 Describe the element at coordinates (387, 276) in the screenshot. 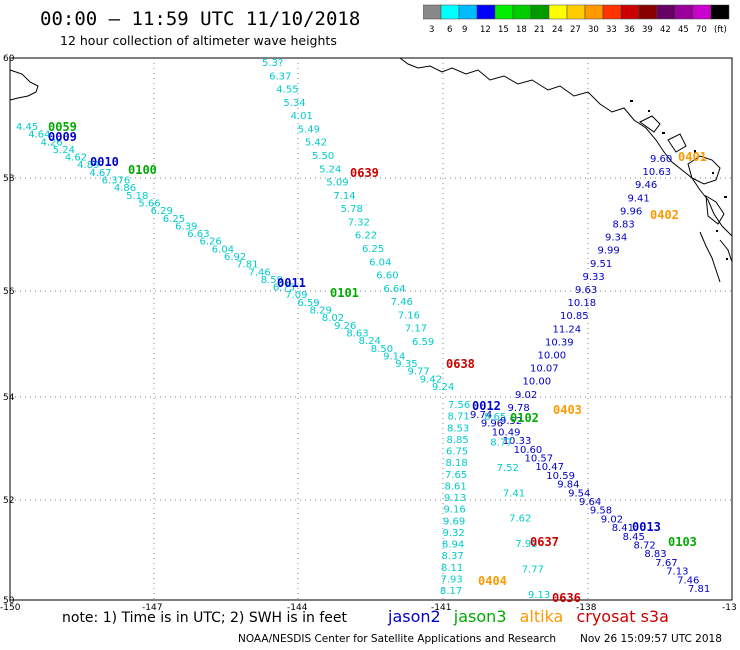

I see `wave-height-value: 6.60` at that location.